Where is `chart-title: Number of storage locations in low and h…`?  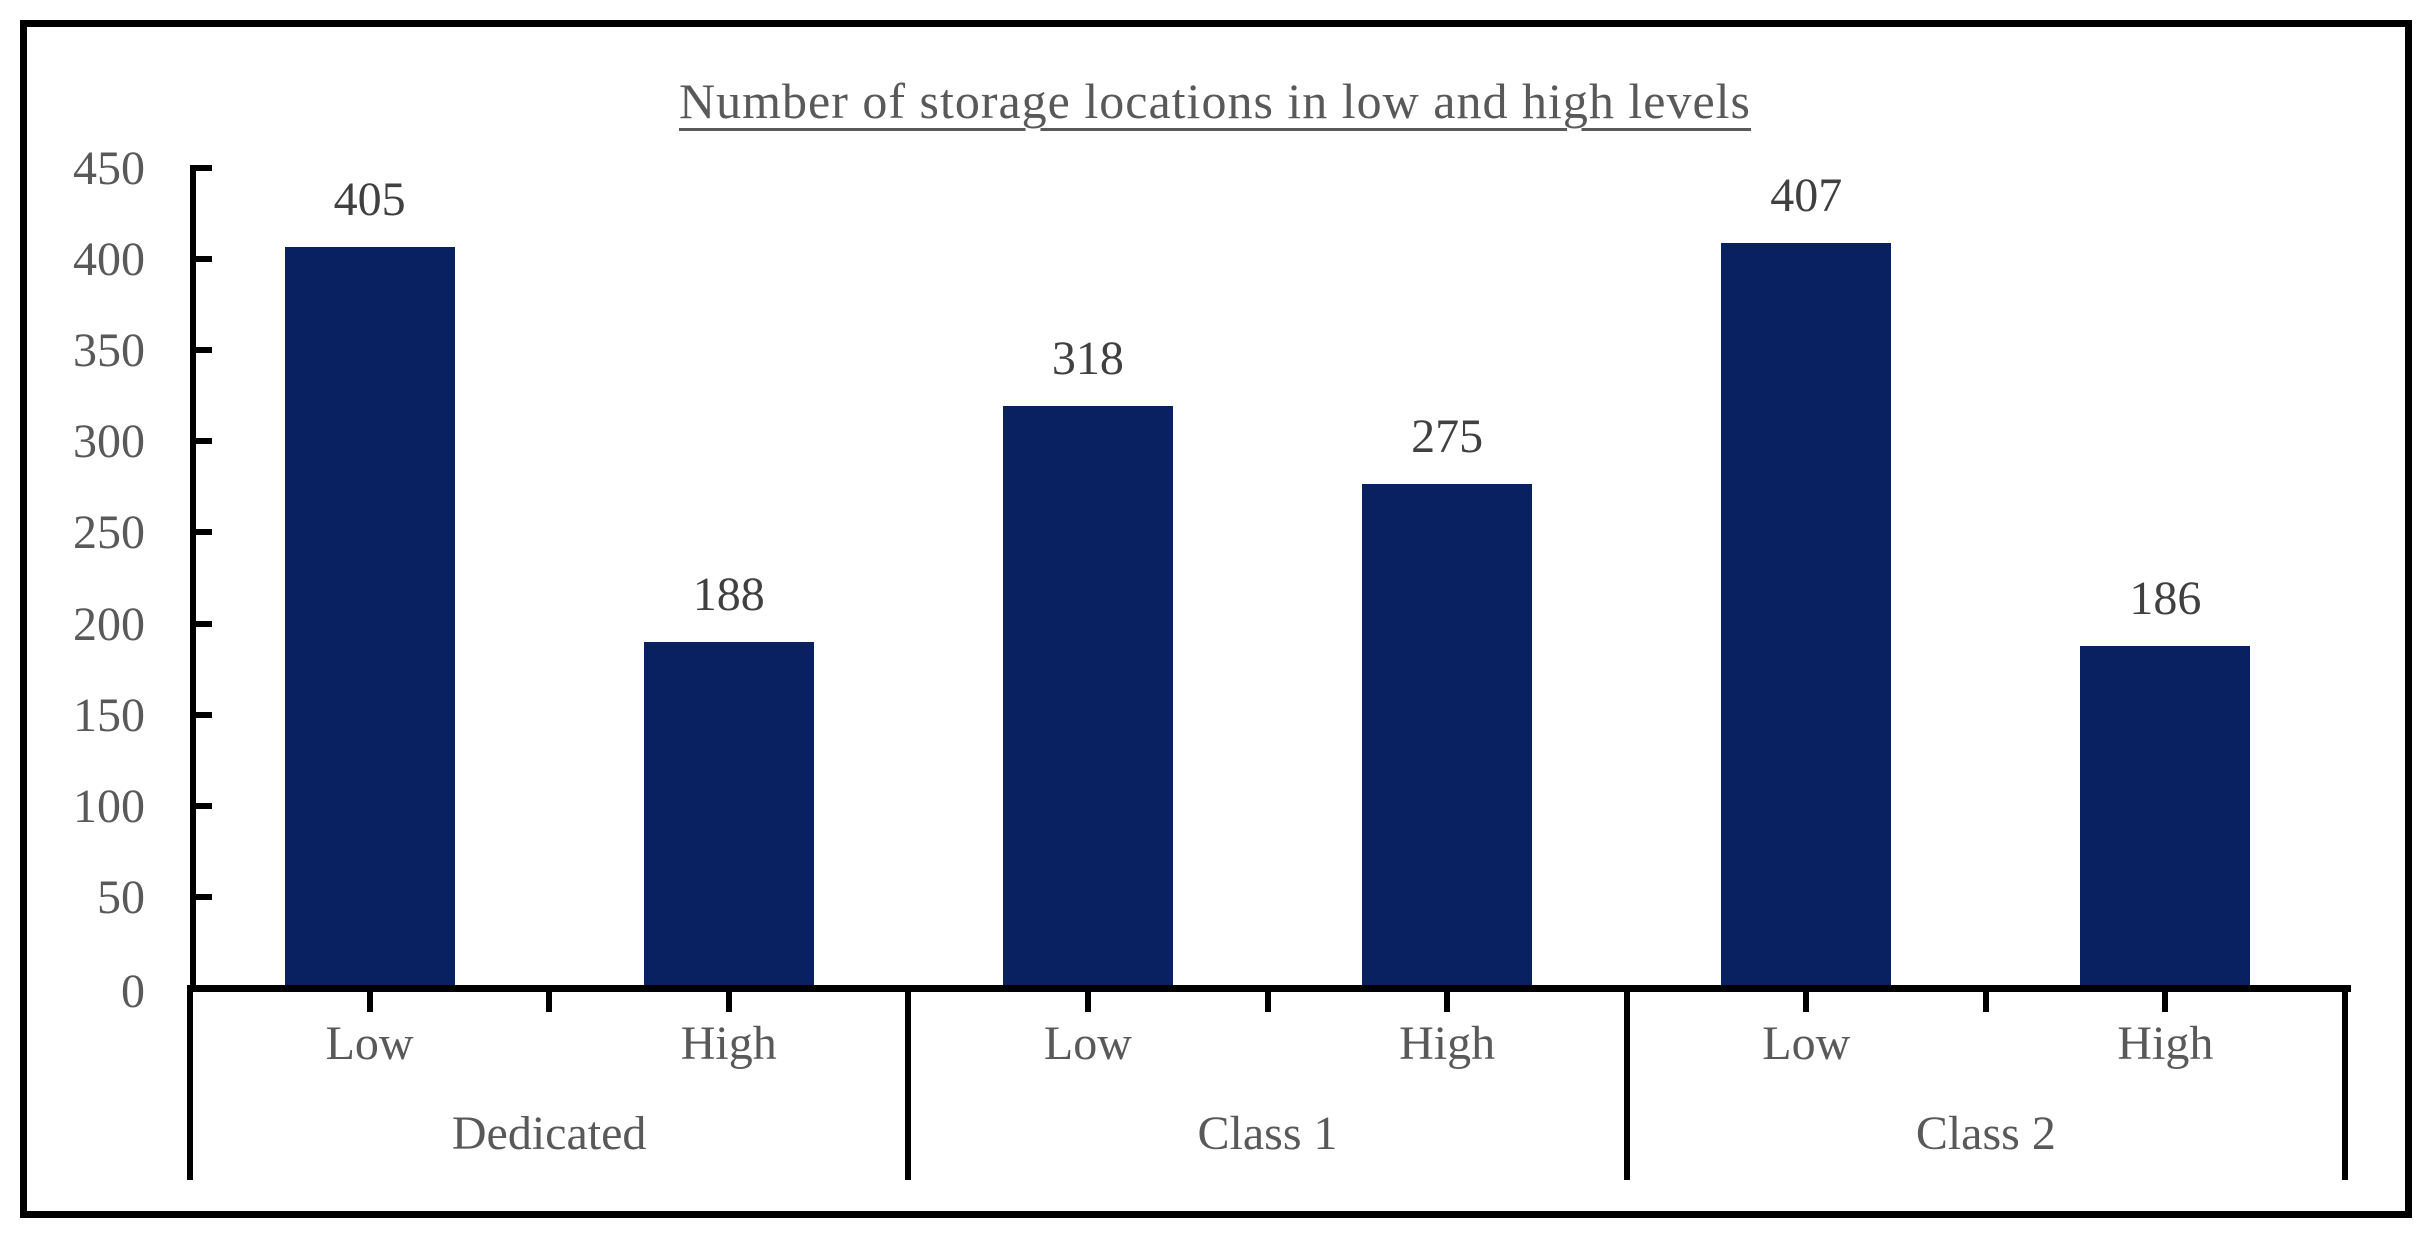
chart-title: Number of storage locations in low and h… is located at coordinates (1215, 101).